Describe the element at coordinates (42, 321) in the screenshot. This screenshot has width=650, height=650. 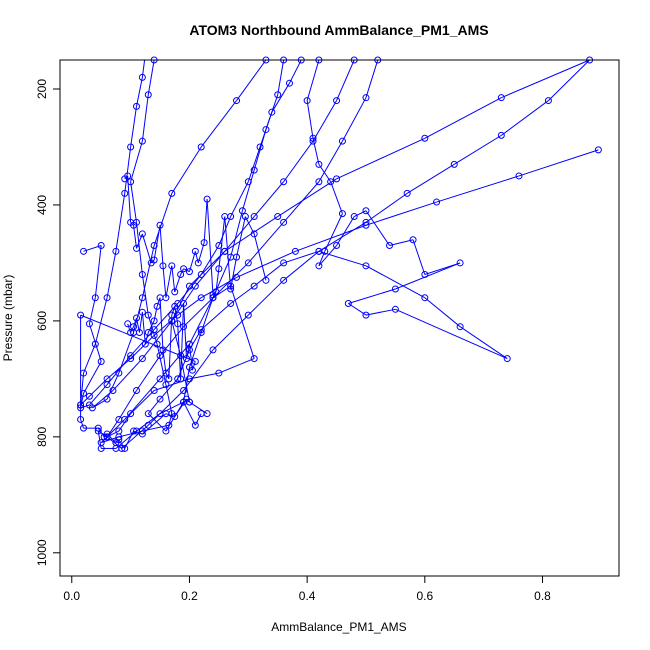
I see `y-tick-label: 600` at that location.